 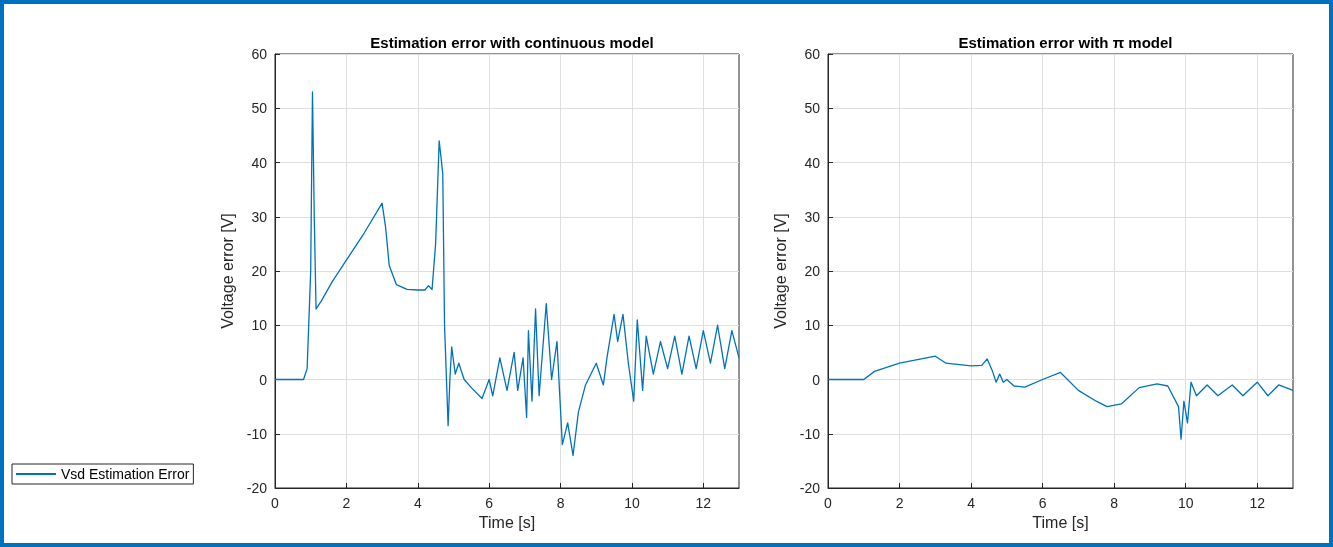 I want to click on legend-label: Vsd Estimation Error, so click(x=125, y=474).